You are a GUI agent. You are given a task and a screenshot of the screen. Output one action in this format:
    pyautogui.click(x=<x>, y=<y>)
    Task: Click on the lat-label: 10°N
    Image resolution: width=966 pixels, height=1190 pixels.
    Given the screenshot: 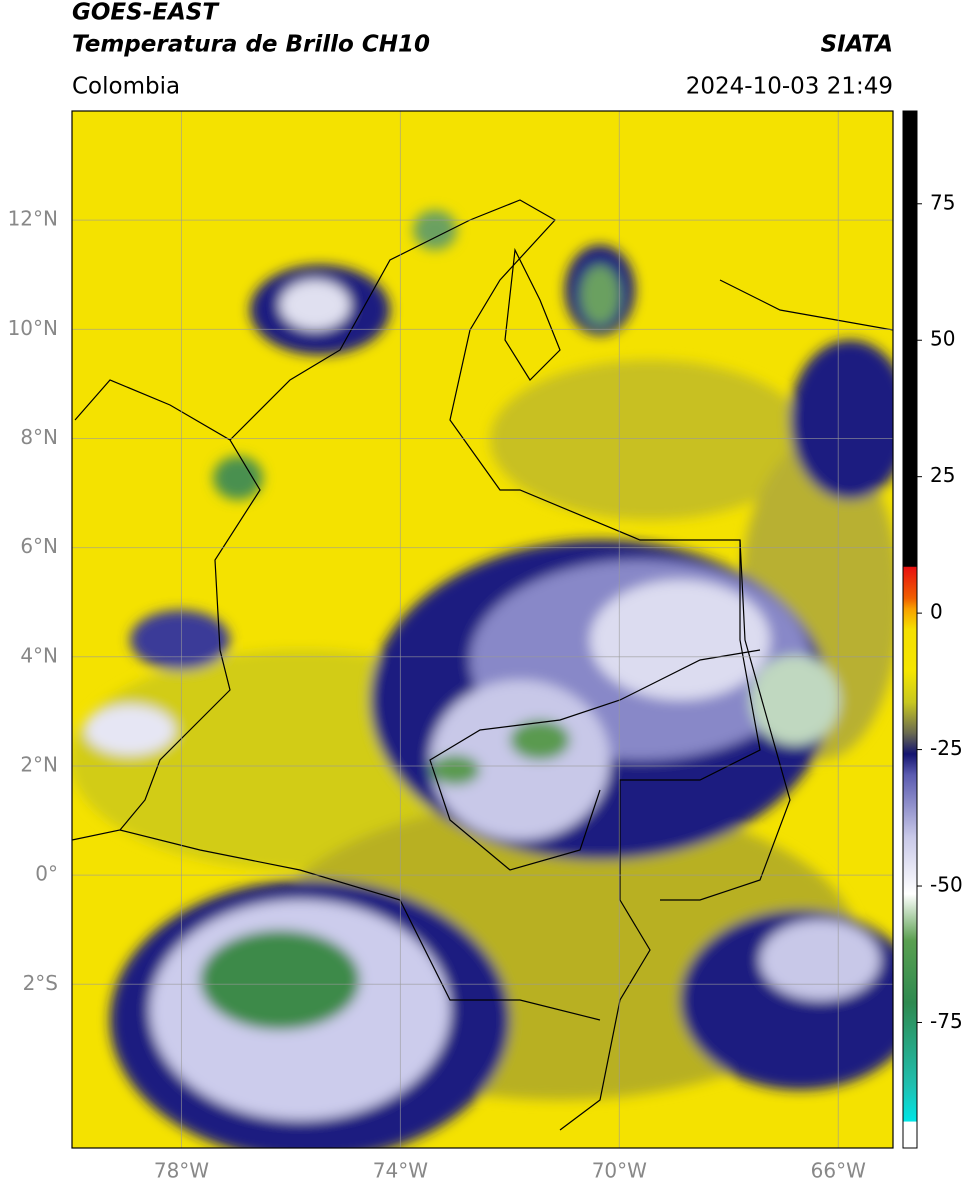 What is the action you would take?
    pyautogui.click(x=33, y=328)
    